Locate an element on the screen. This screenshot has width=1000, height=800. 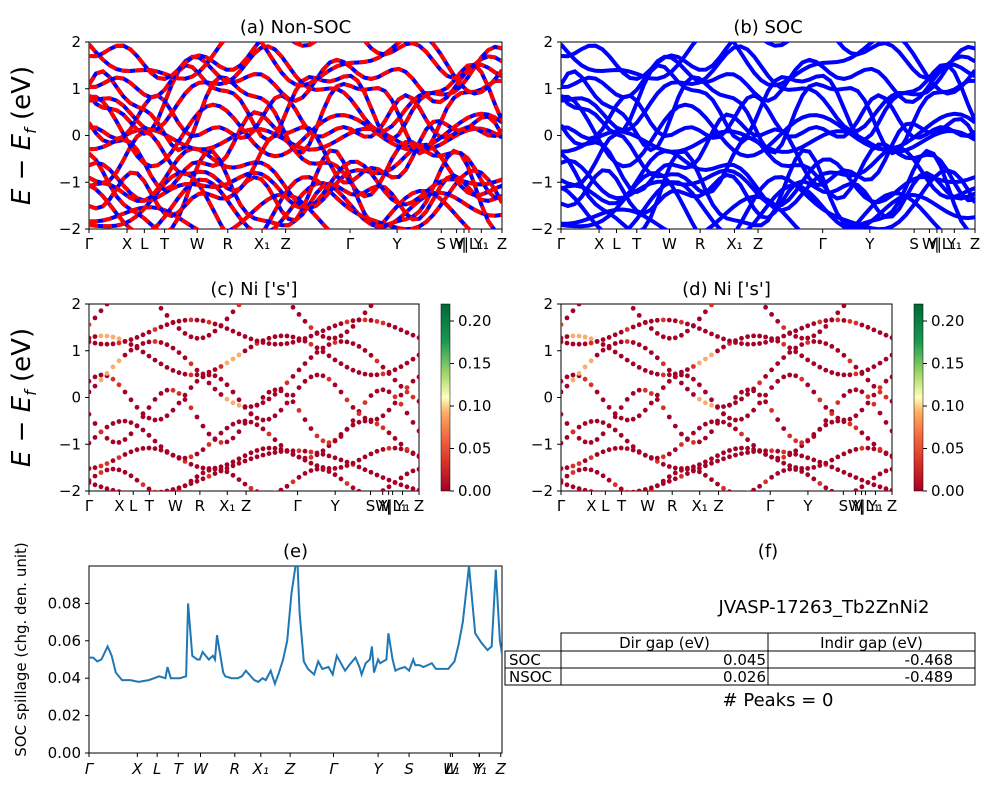
x-tick-label: S is located at coordinates (442, 244).